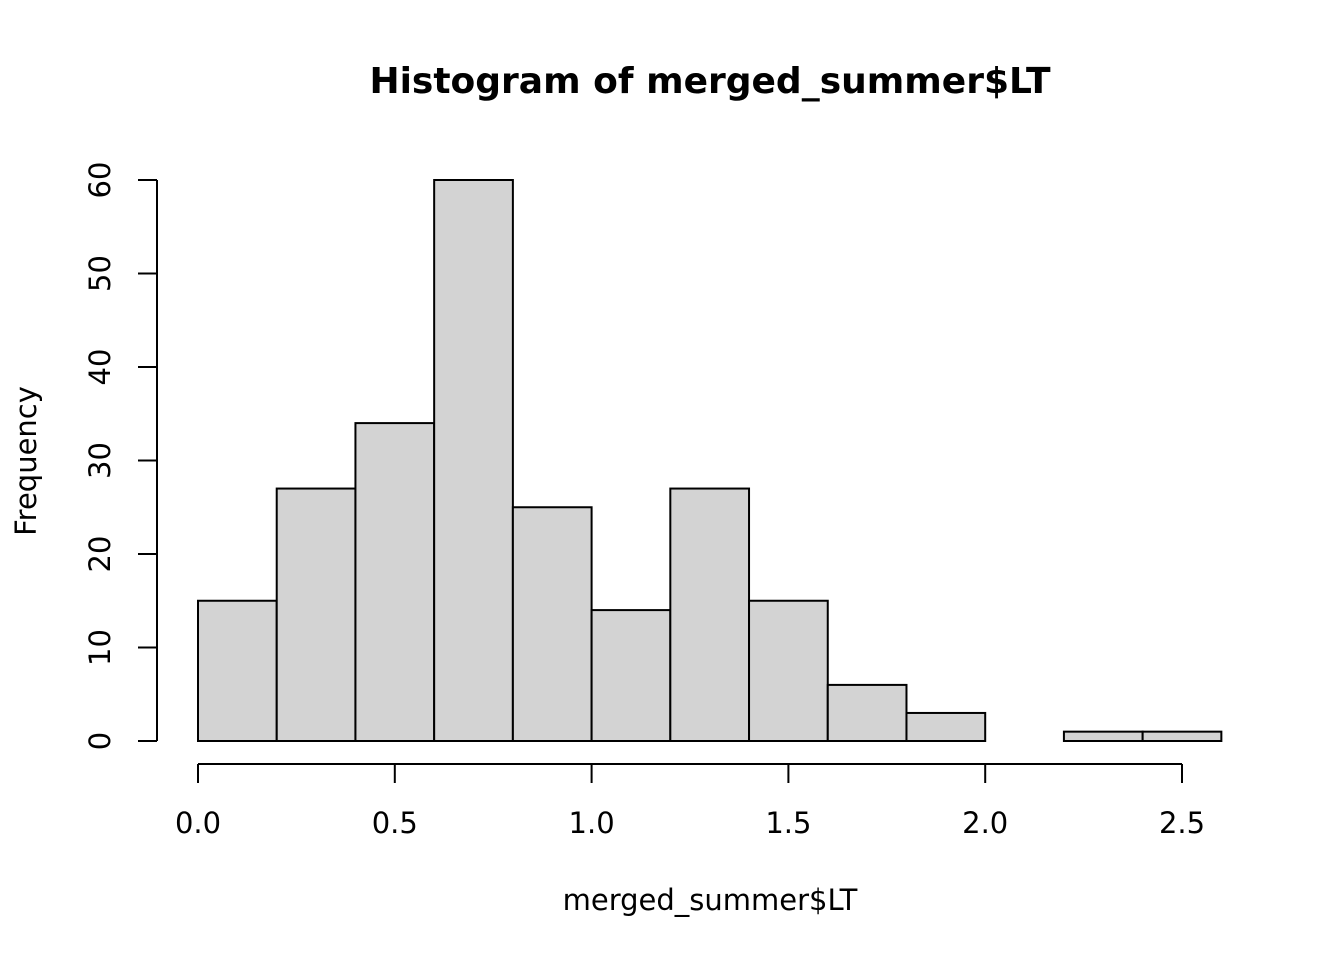  What do you see at coordinates (395, 823) in the screenshot?
I see `x-tick-label: 0.5` at bounding box center [395, 823].